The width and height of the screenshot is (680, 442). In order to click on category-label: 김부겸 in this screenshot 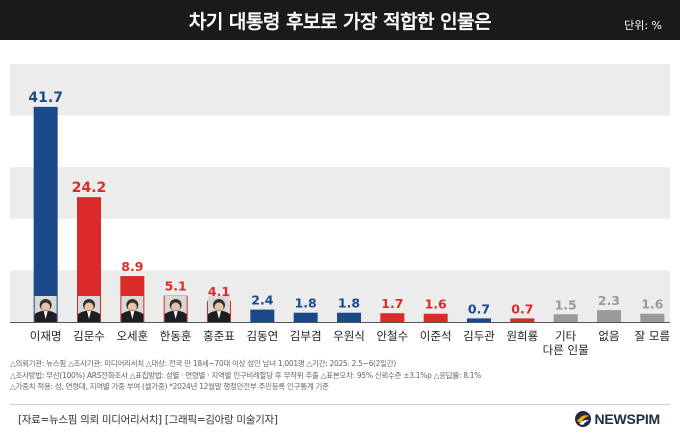, I will do `click(306, 336)`.